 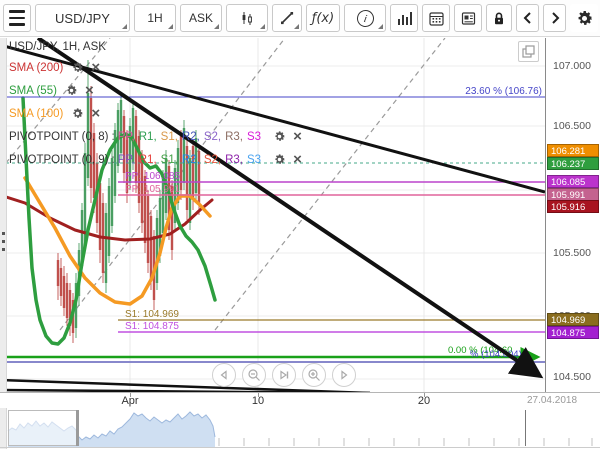 I want to click on expand-icon, so click(x=528, y=51).